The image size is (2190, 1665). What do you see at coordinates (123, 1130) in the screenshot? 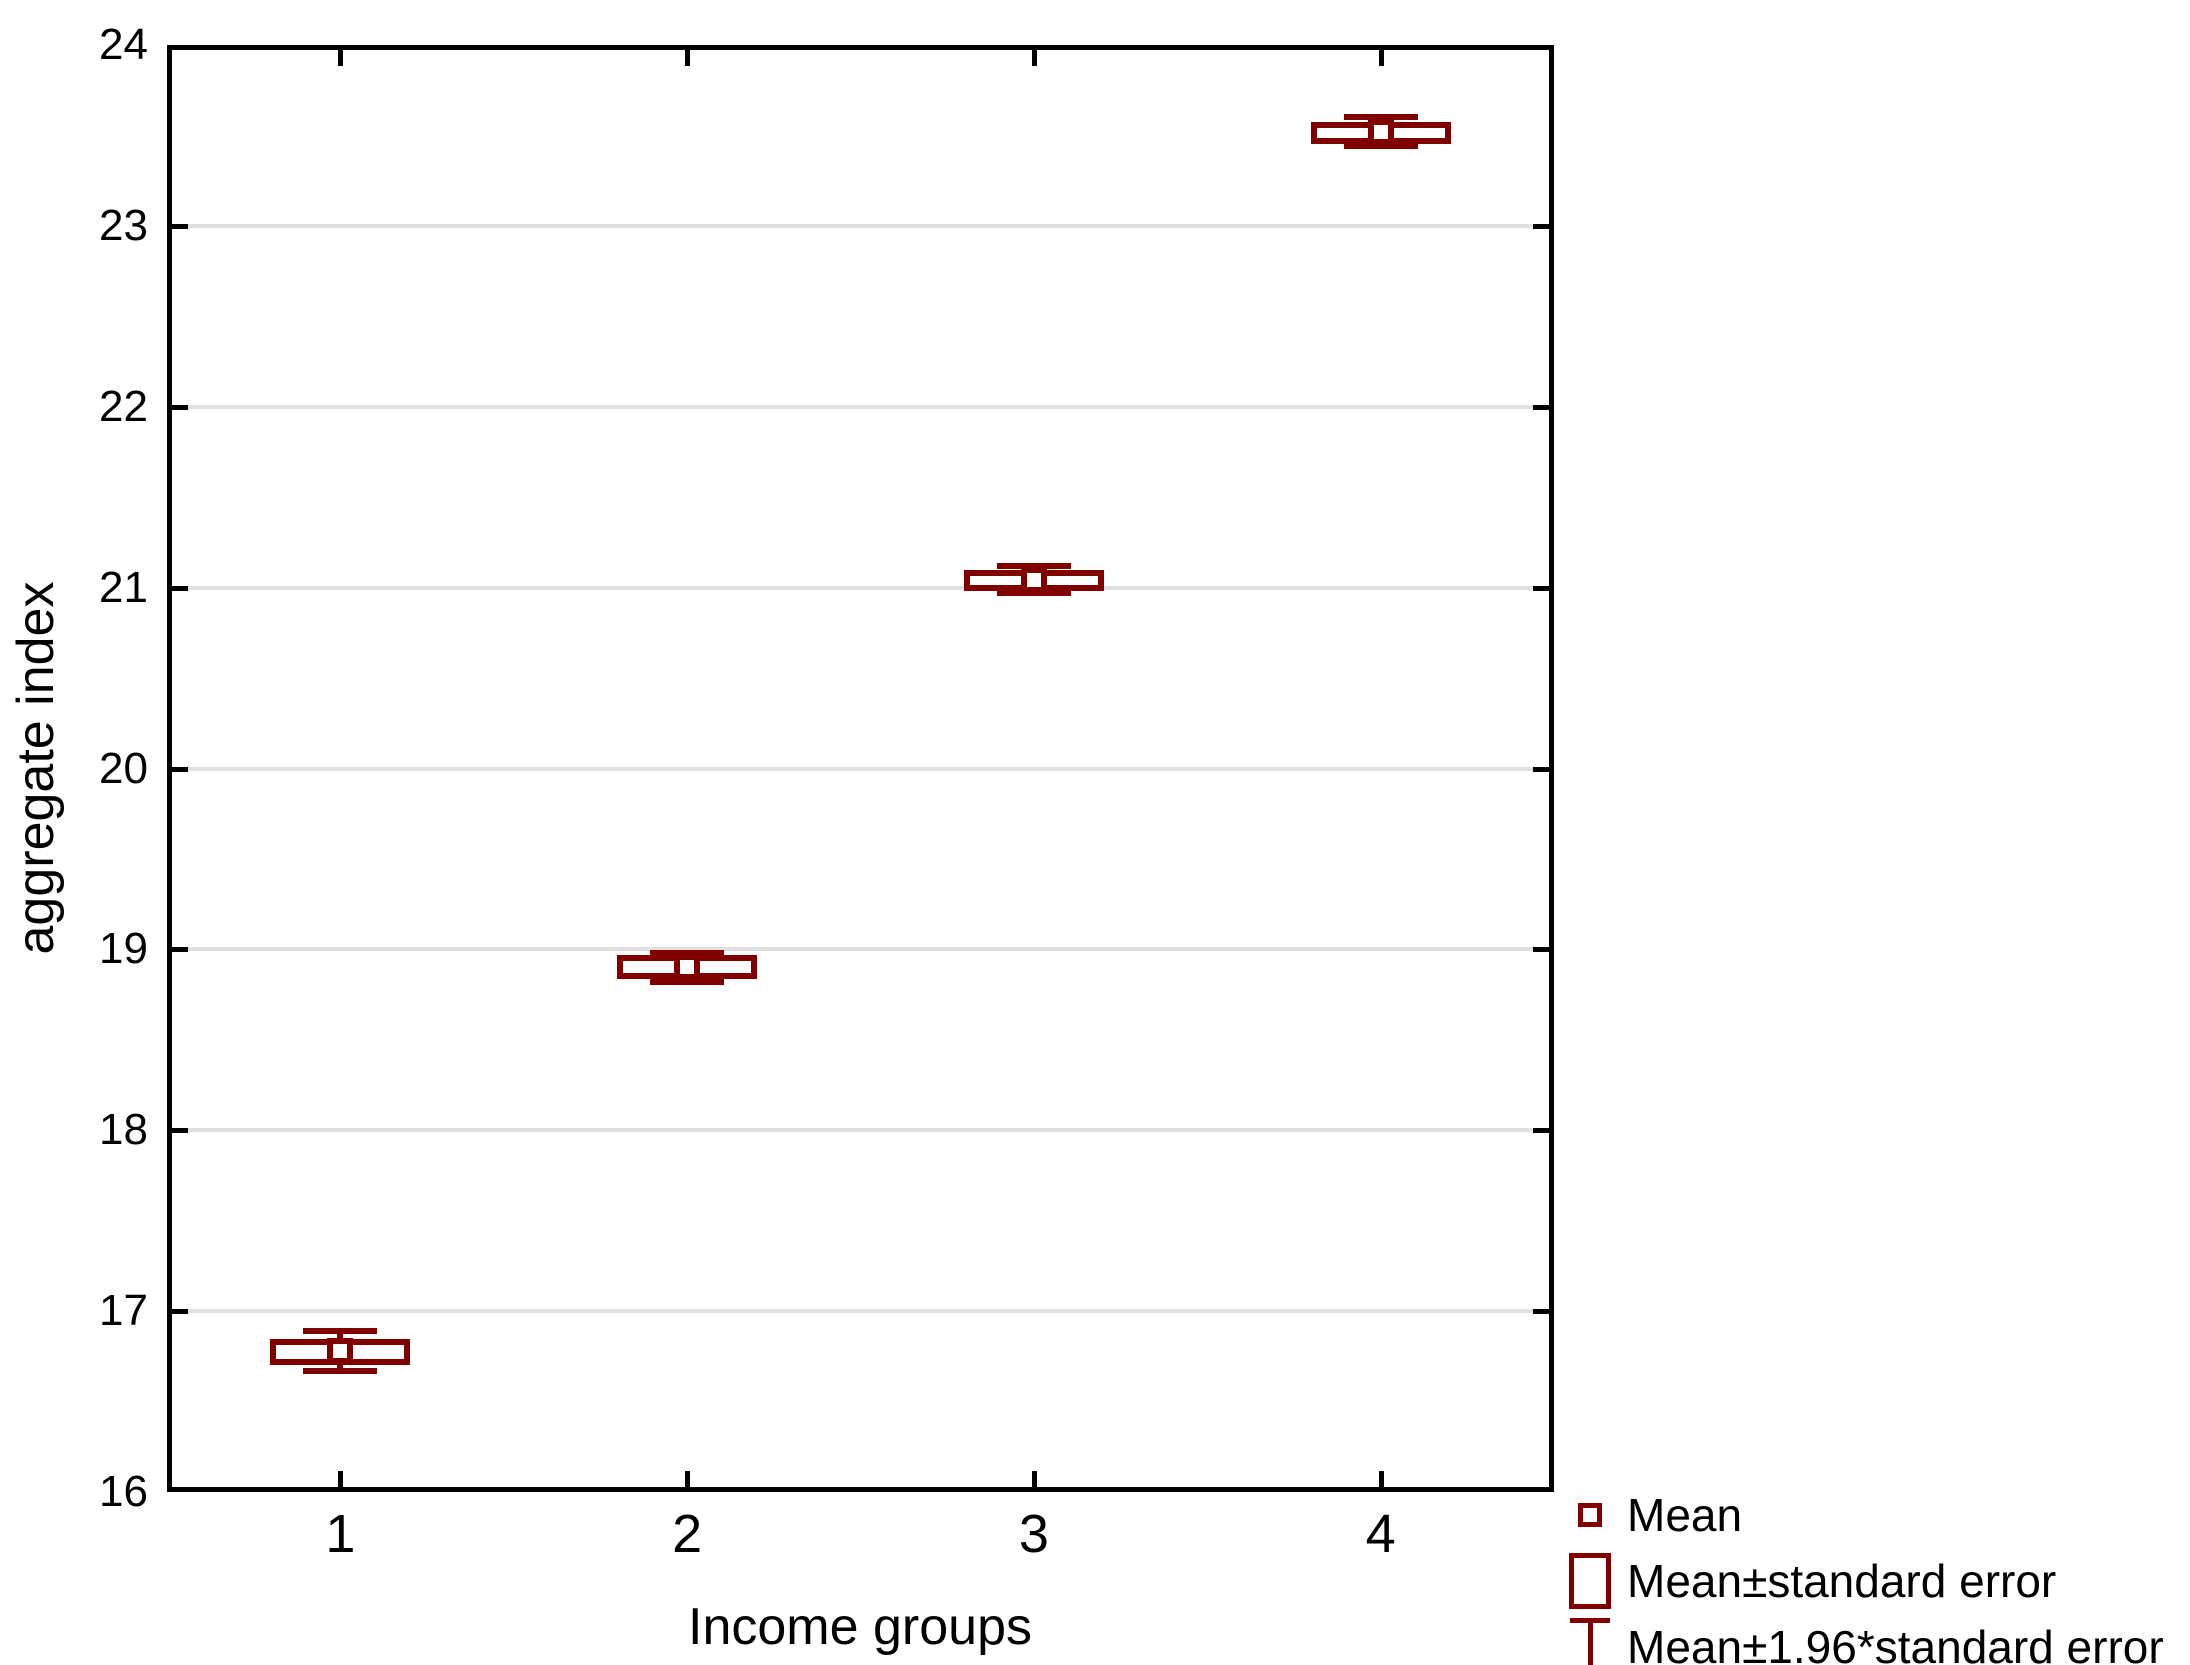
I see `y-tick-label: 18` at bounding box center [123, 1130].